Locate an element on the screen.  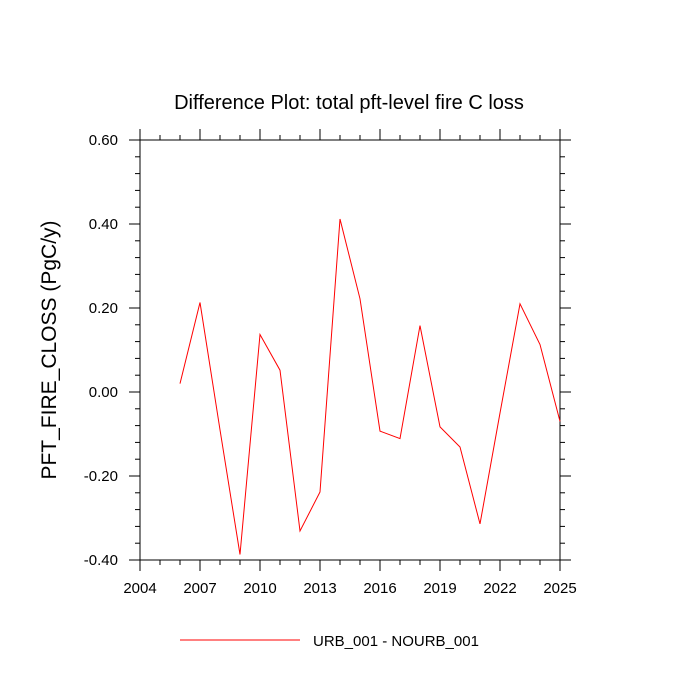
y-tick-label: 0.60 is located at coordinates (103, 140).